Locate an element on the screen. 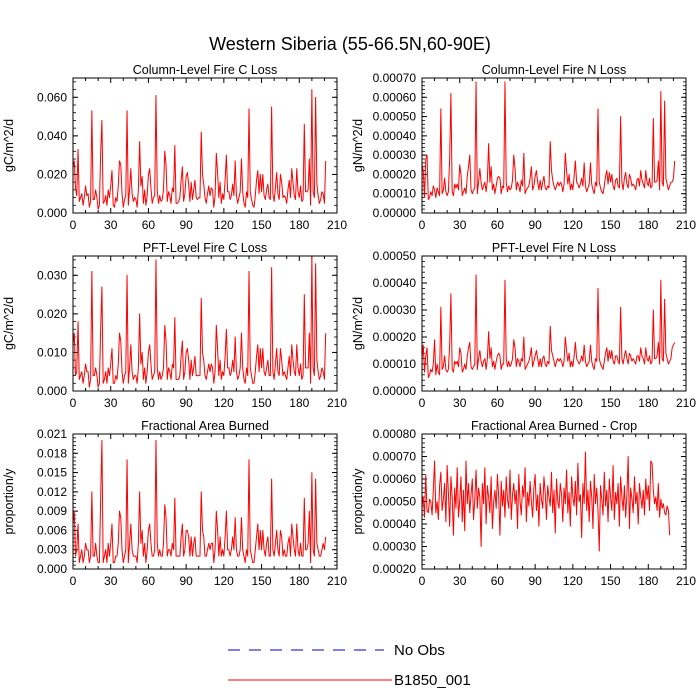 This screenshot has width=700, height=700. panel-title: Column-Level Fire N Loss is located at coordinates (554, 70).